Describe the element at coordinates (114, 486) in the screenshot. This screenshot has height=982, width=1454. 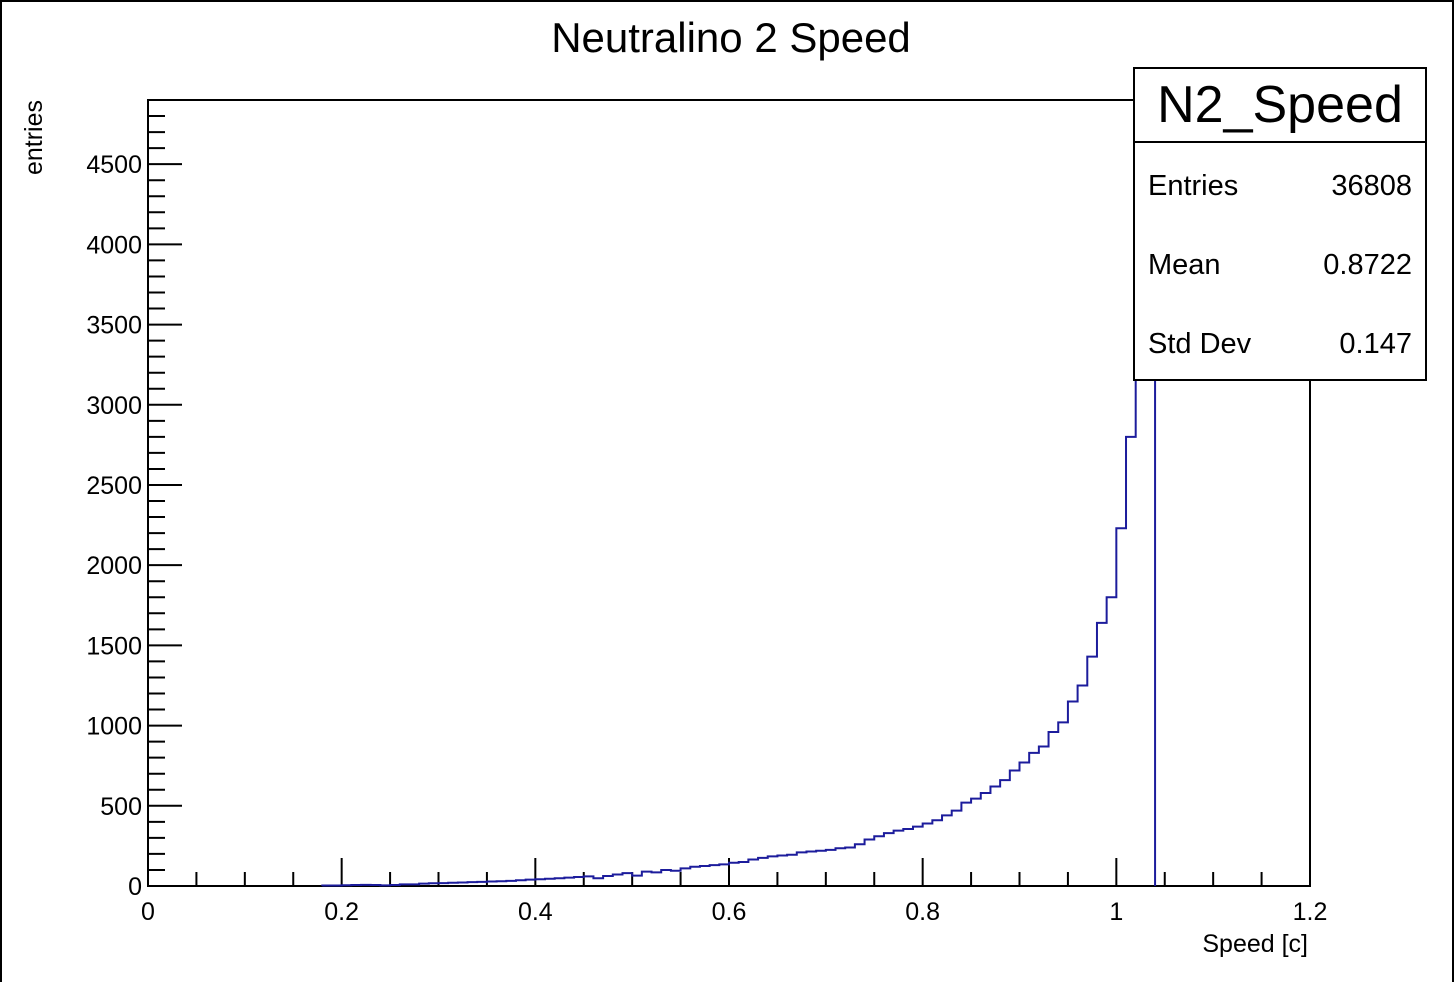
I see `y-tick-label: 2500` at that location.